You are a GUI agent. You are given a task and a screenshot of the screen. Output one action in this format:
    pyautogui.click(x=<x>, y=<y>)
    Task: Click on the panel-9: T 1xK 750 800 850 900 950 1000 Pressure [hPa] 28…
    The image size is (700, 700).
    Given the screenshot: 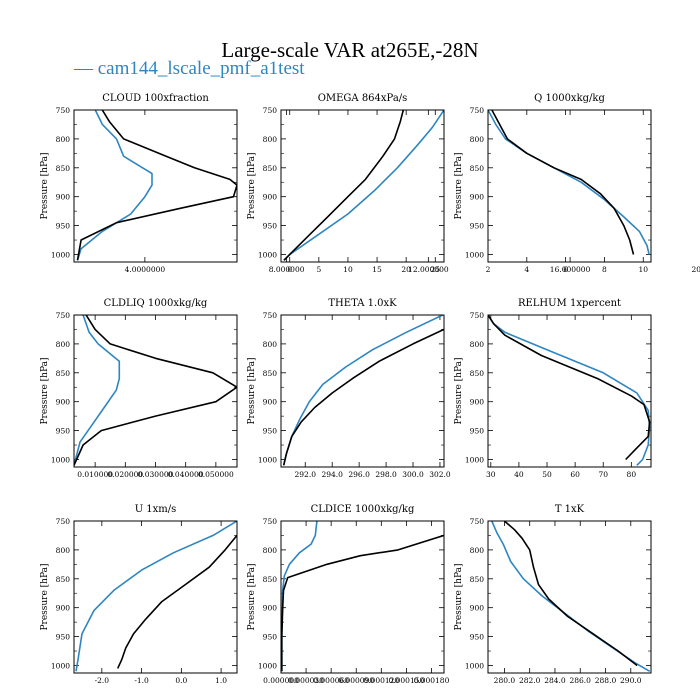 What is the action you would take?
    pyautogui.click(x=553, y=594)
    